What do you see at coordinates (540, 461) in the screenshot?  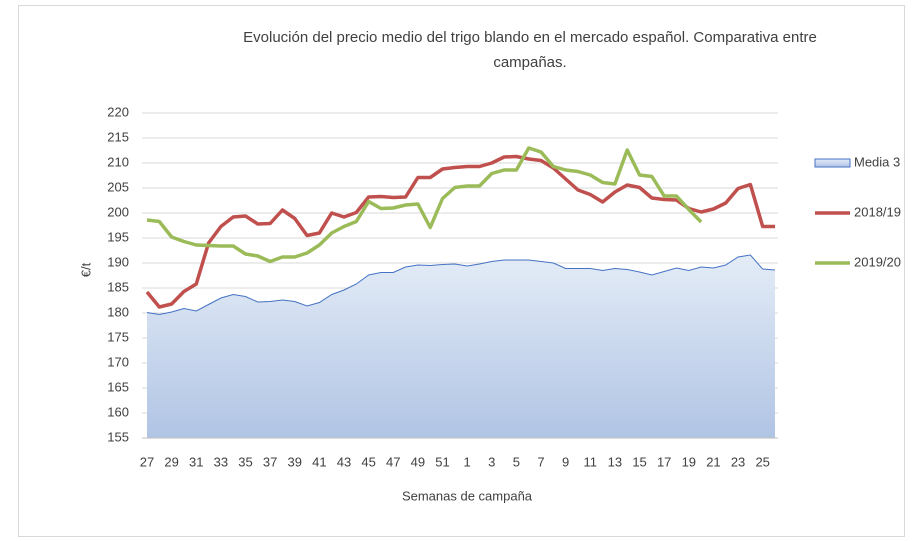 I see `x-tick-label: 7` at bounding box center [540, 461].